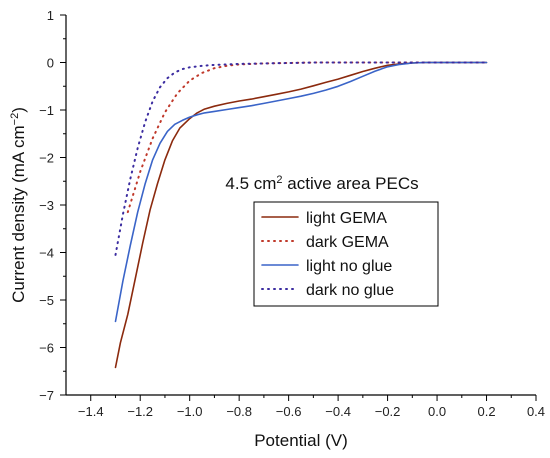 This screenshot has width=550, height=458. Describe the element at coordinates (388, 411) in the screenshot. I see `x-tick-label: −0.2` at that location.